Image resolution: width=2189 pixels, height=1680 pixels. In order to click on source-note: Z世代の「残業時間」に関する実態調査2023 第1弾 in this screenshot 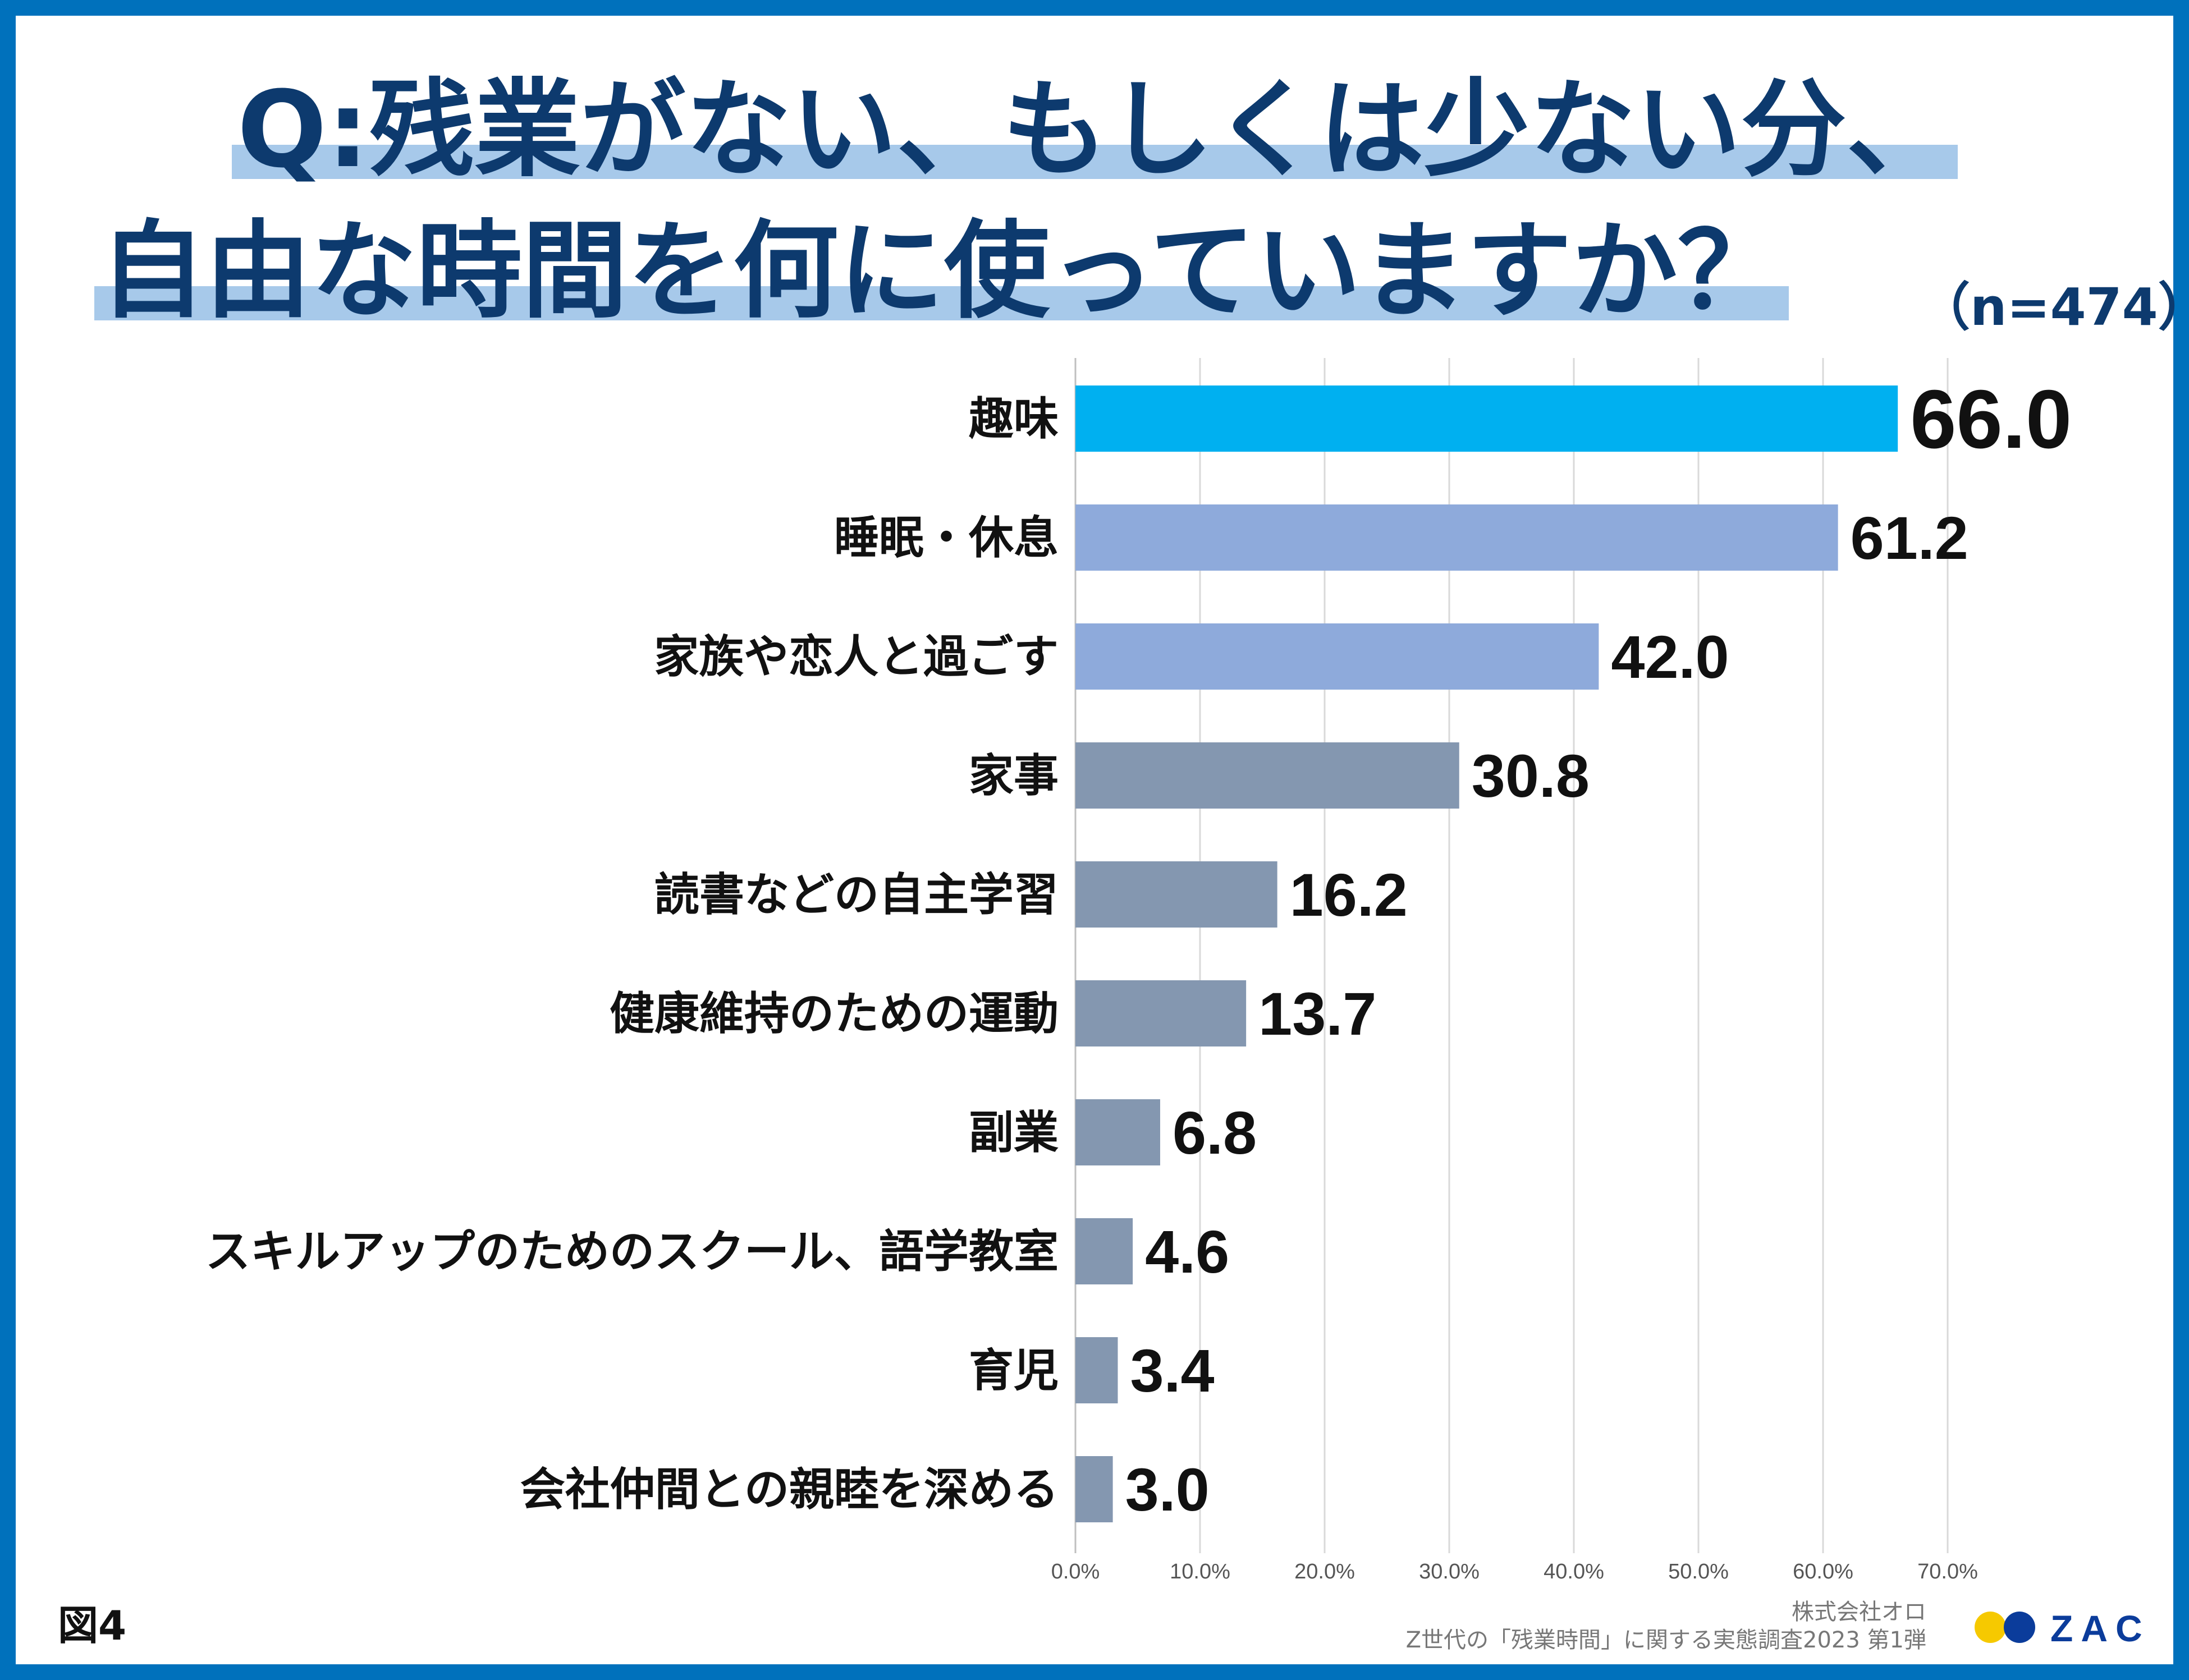, I will do `click(1666, 1640)`.